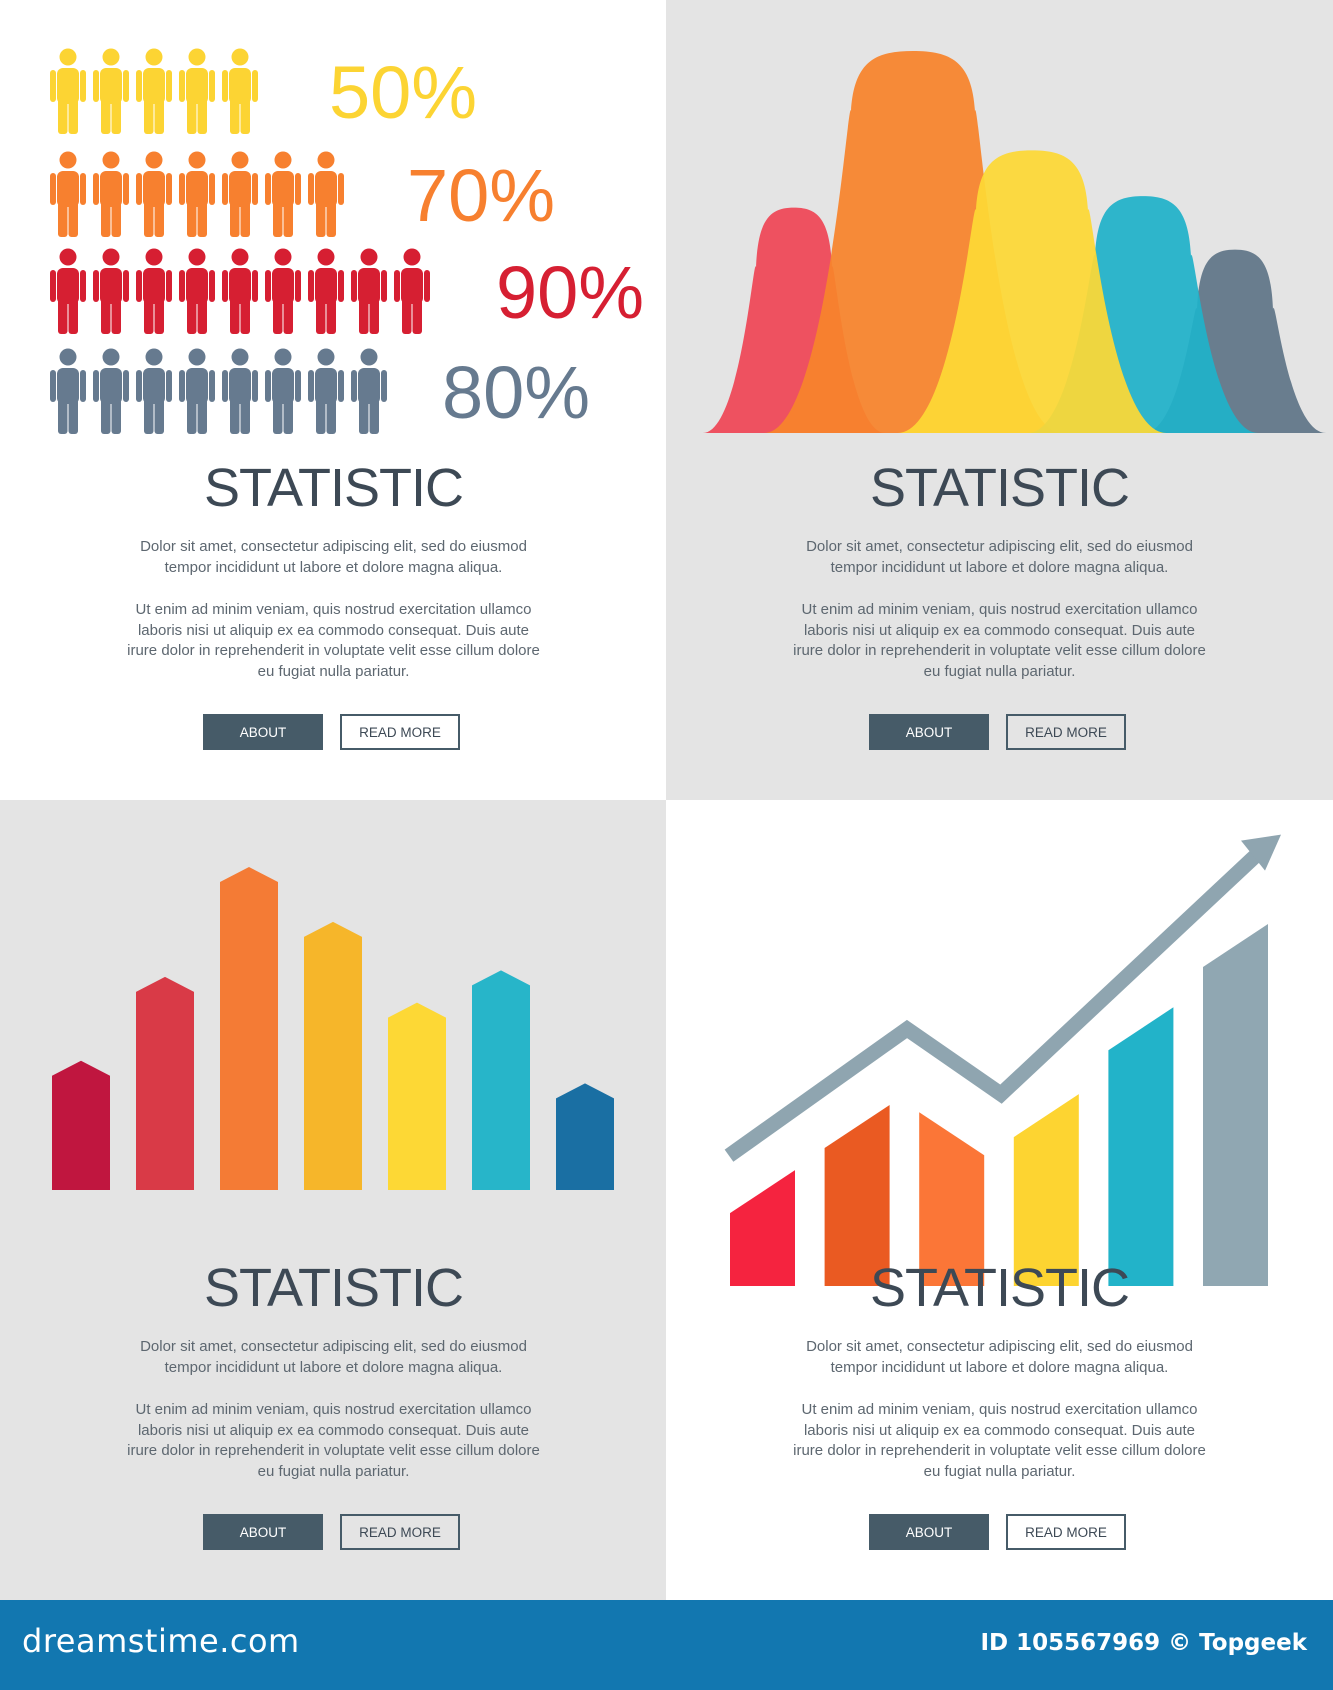 The width and height of the screenshot is (1333, 1690). Describe the element at coordinates (161, 1641) in the screenshot. I see `dreamstime-logo: dreamstime.com` at that location.